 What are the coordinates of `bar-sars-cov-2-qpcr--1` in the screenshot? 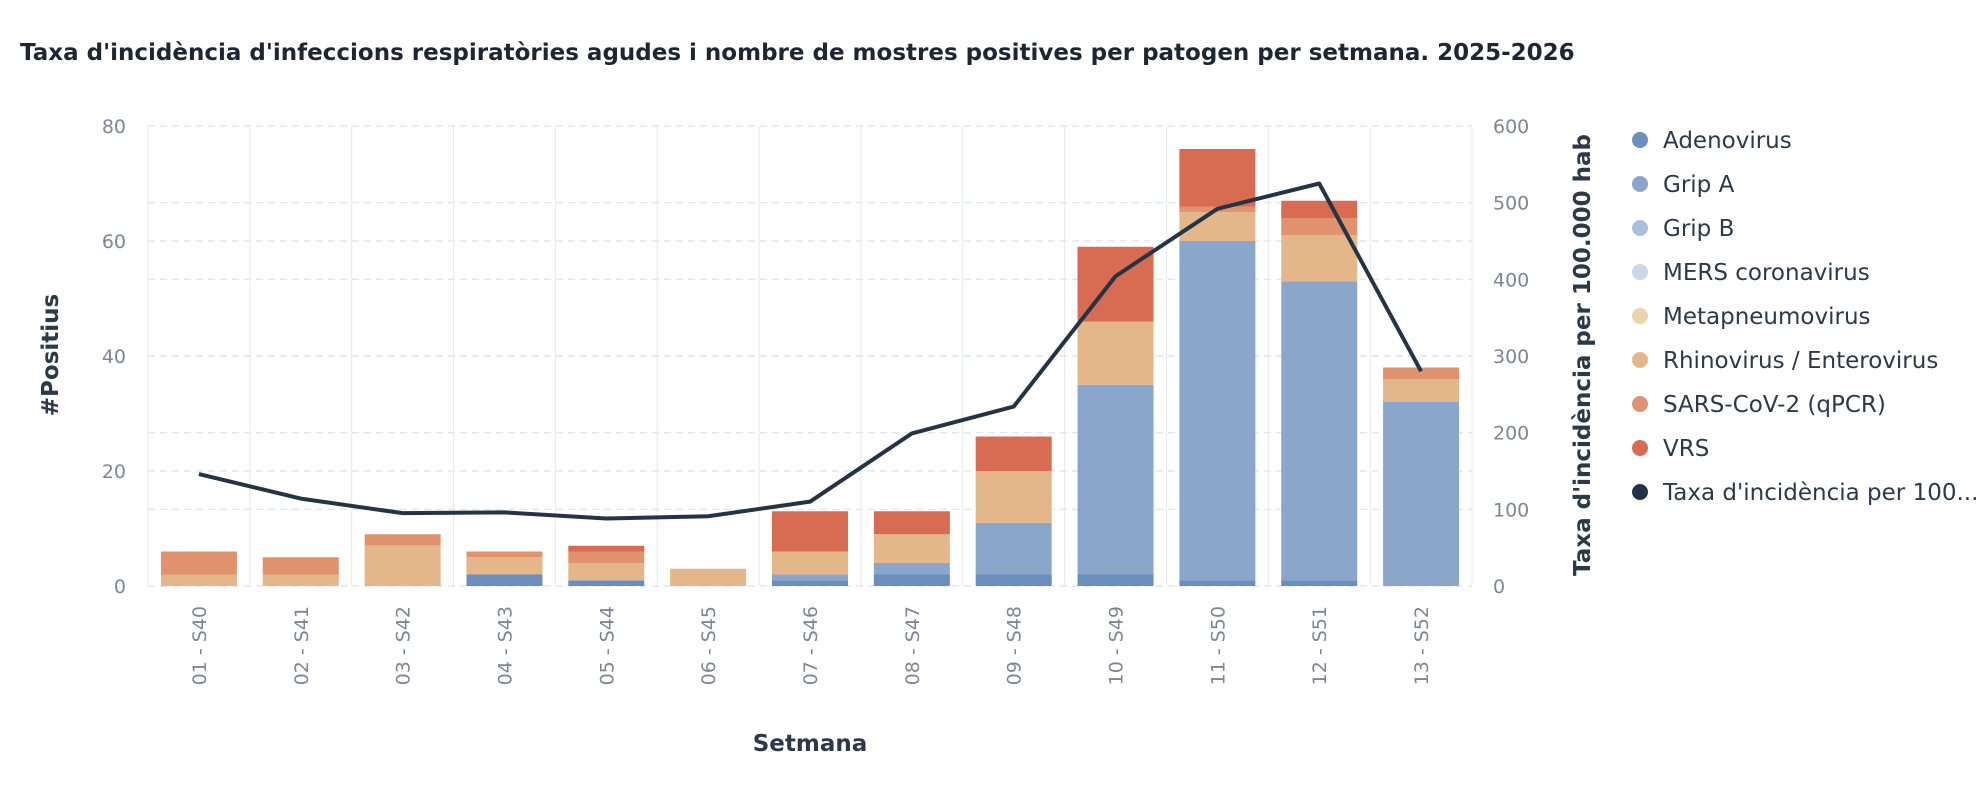 It's located at (198, 563).